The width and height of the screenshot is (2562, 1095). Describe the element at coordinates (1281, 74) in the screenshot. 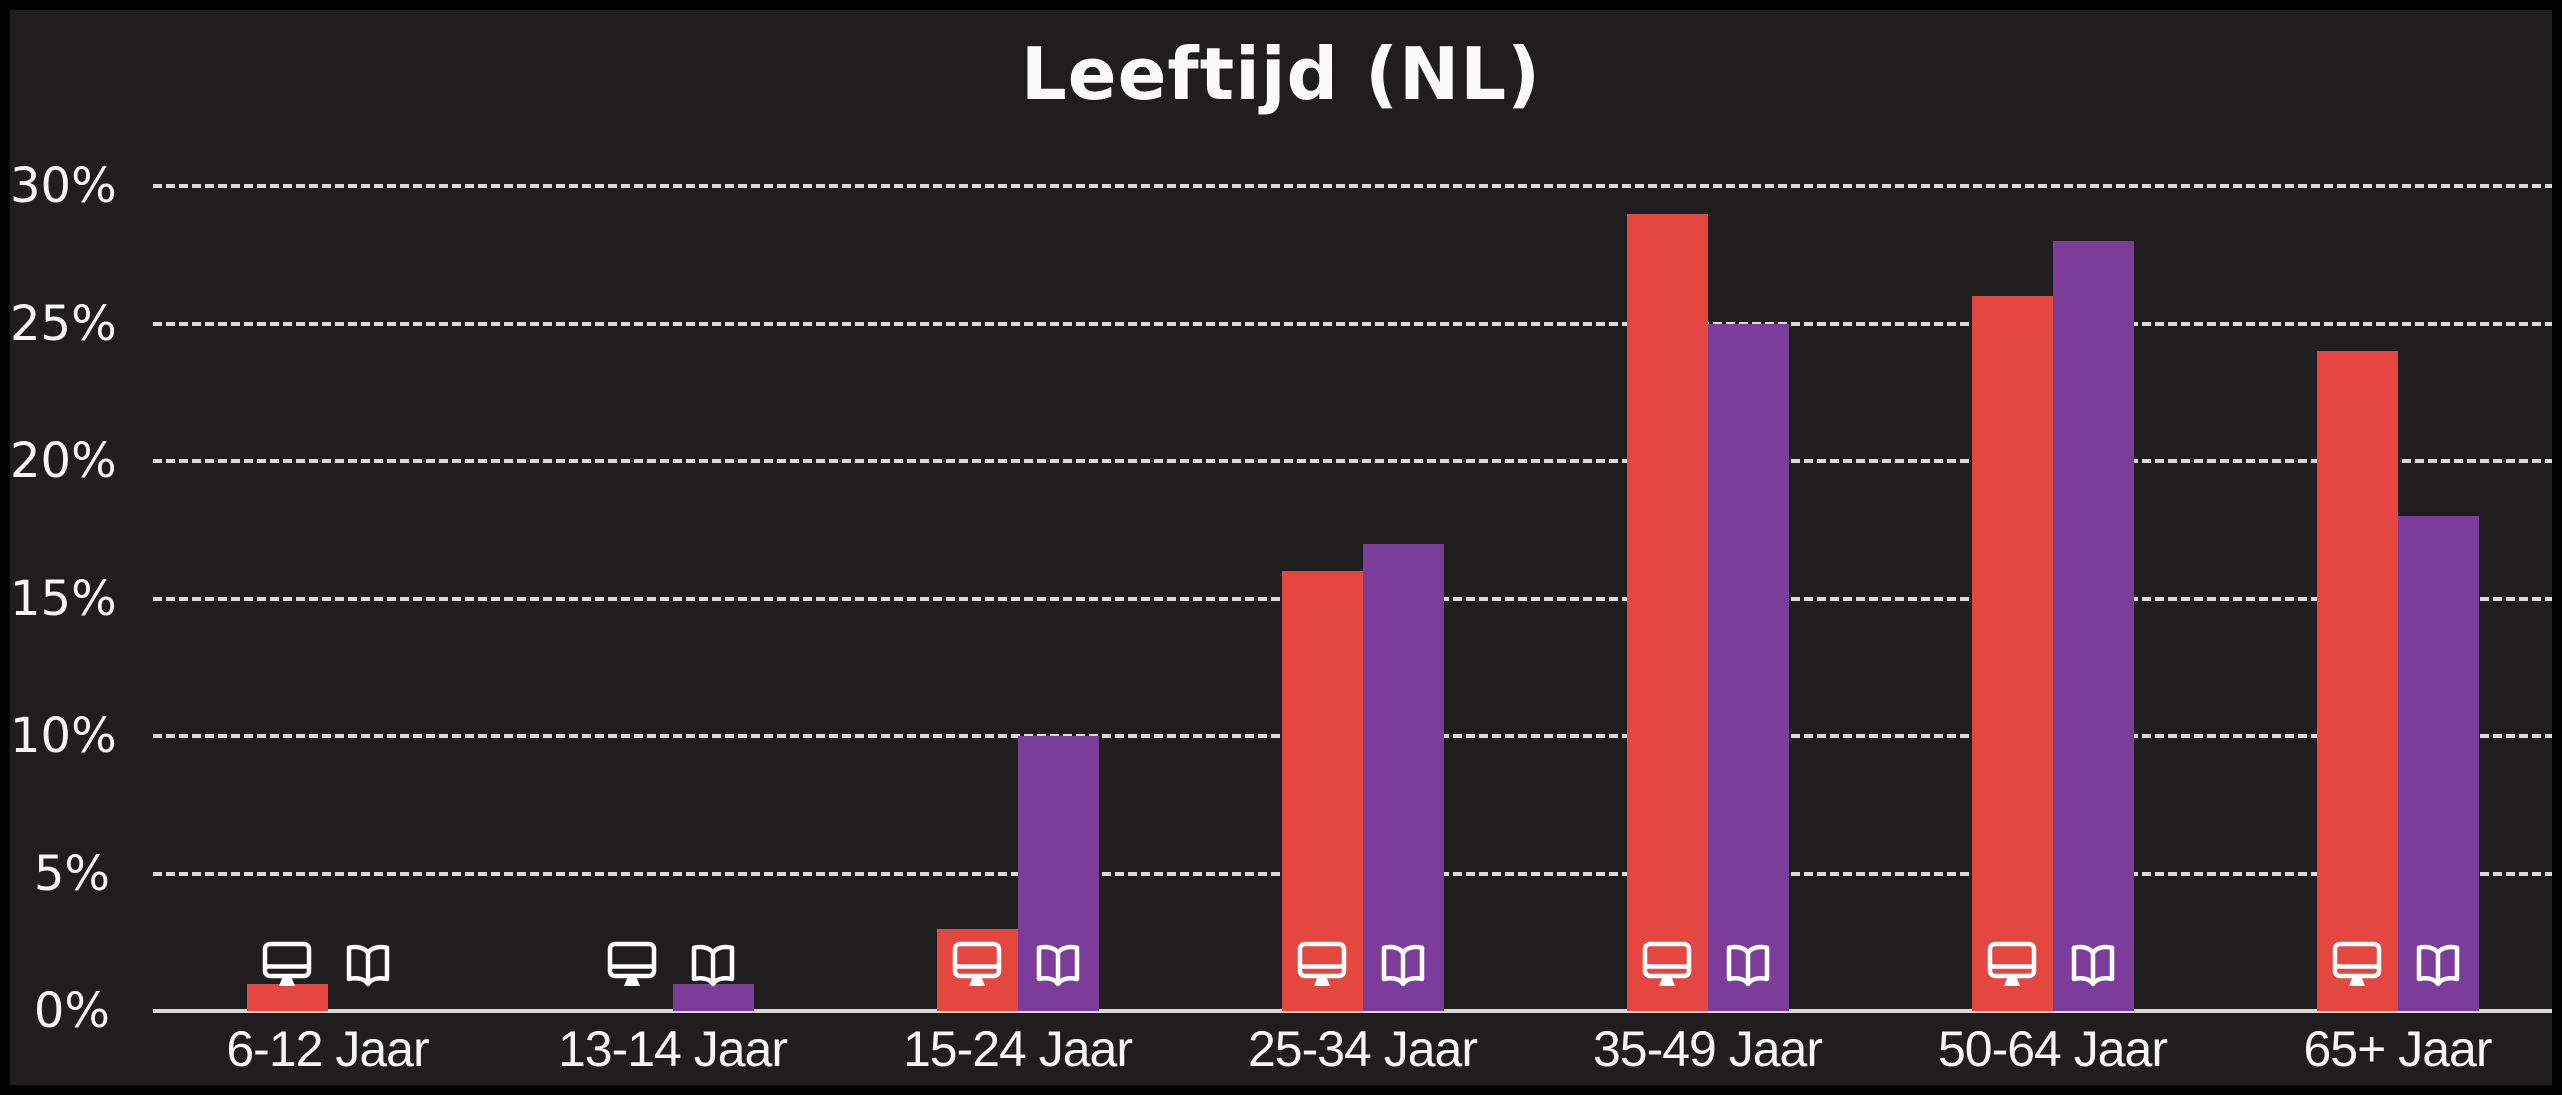

I see `chart-title: Leeftijd (NL)` at that location.